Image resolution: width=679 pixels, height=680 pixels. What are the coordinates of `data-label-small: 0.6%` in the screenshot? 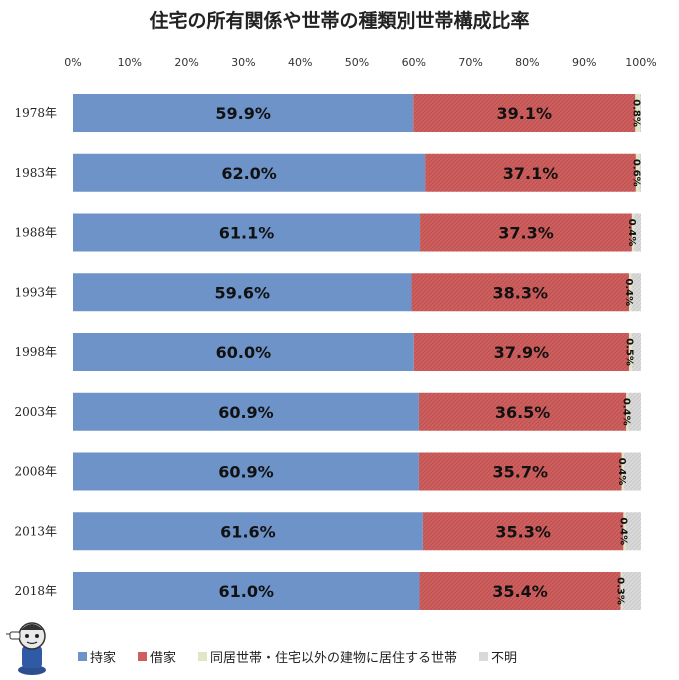 It's located at (636, 173).